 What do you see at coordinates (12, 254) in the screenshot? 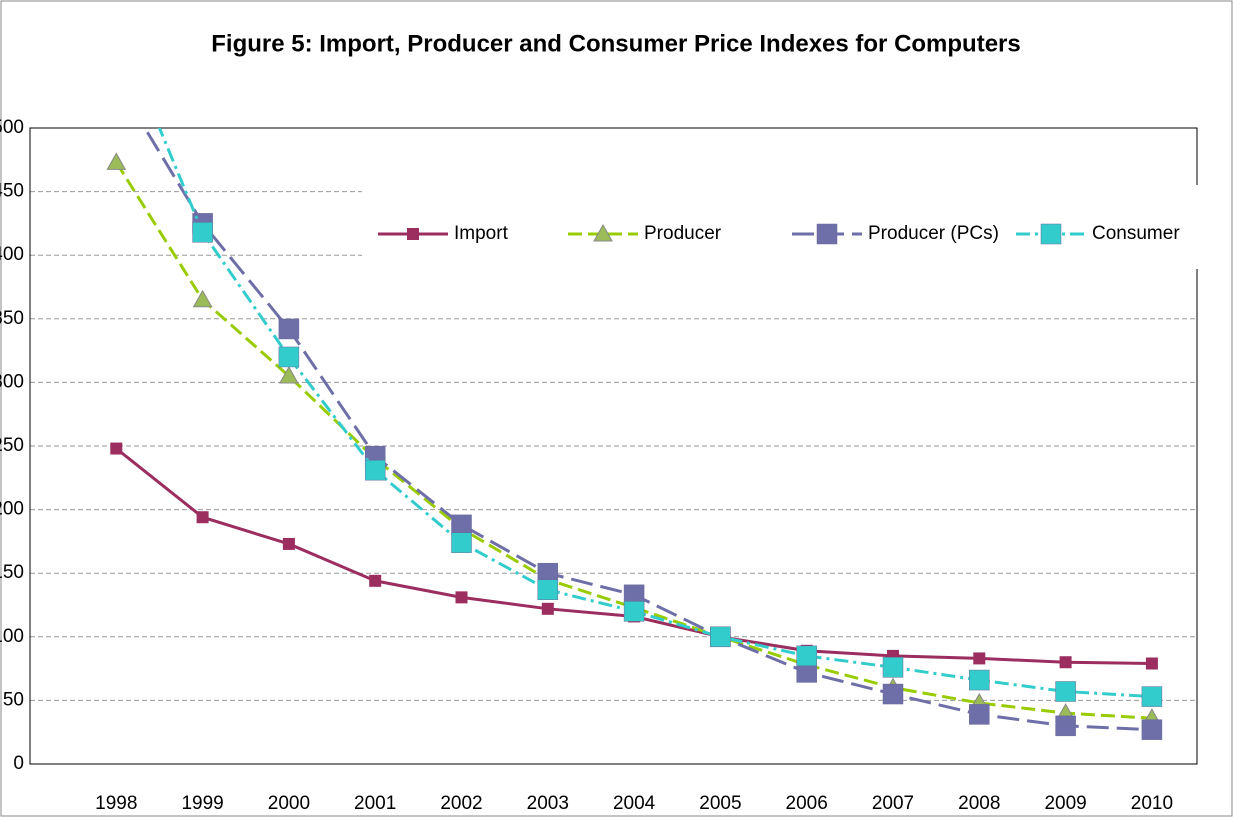
I see `y-tick-label: 400` at bounding box center [12, 254].